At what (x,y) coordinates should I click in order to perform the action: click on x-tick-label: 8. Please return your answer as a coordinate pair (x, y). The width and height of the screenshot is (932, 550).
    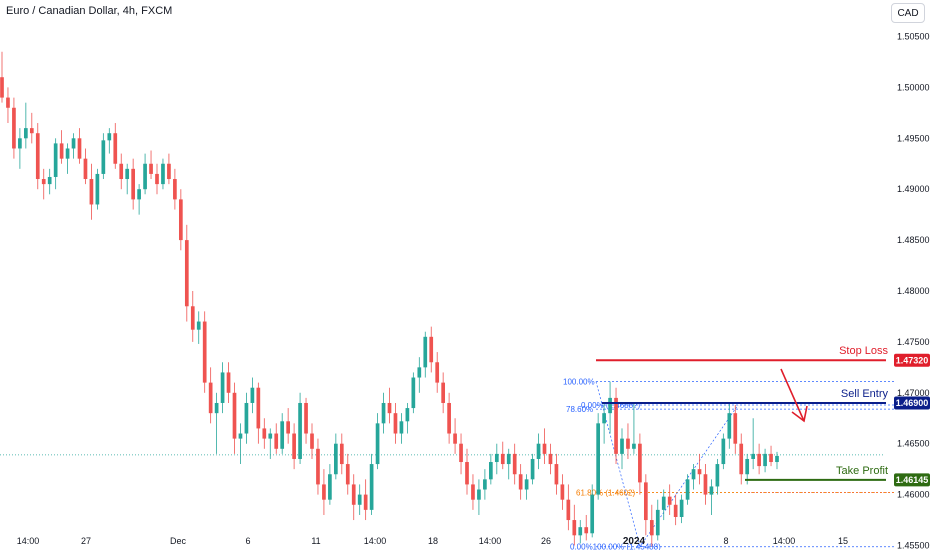
    Looking at the image, I should click on (725, 541).